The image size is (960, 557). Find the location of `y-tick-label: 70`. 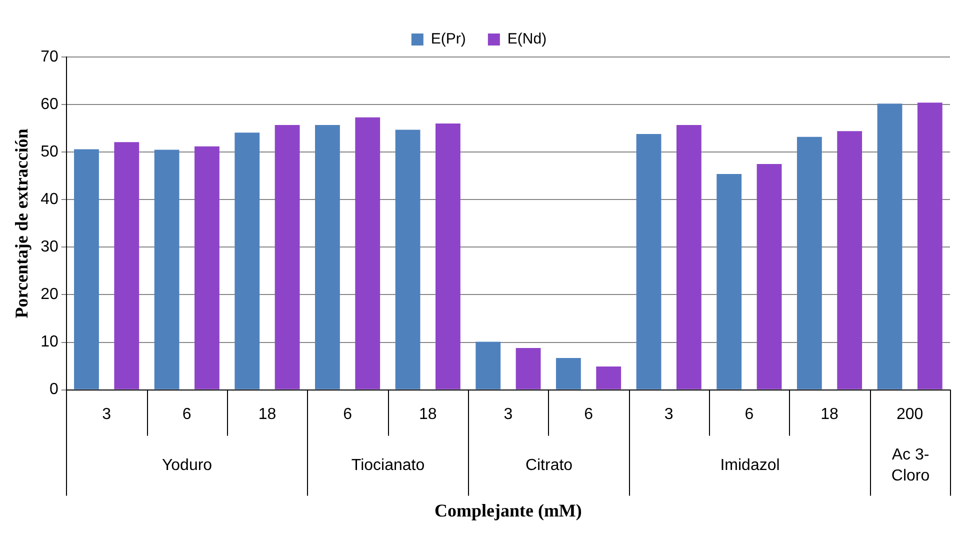

y-tick-label: 70 is located at coordinates (49, 57).